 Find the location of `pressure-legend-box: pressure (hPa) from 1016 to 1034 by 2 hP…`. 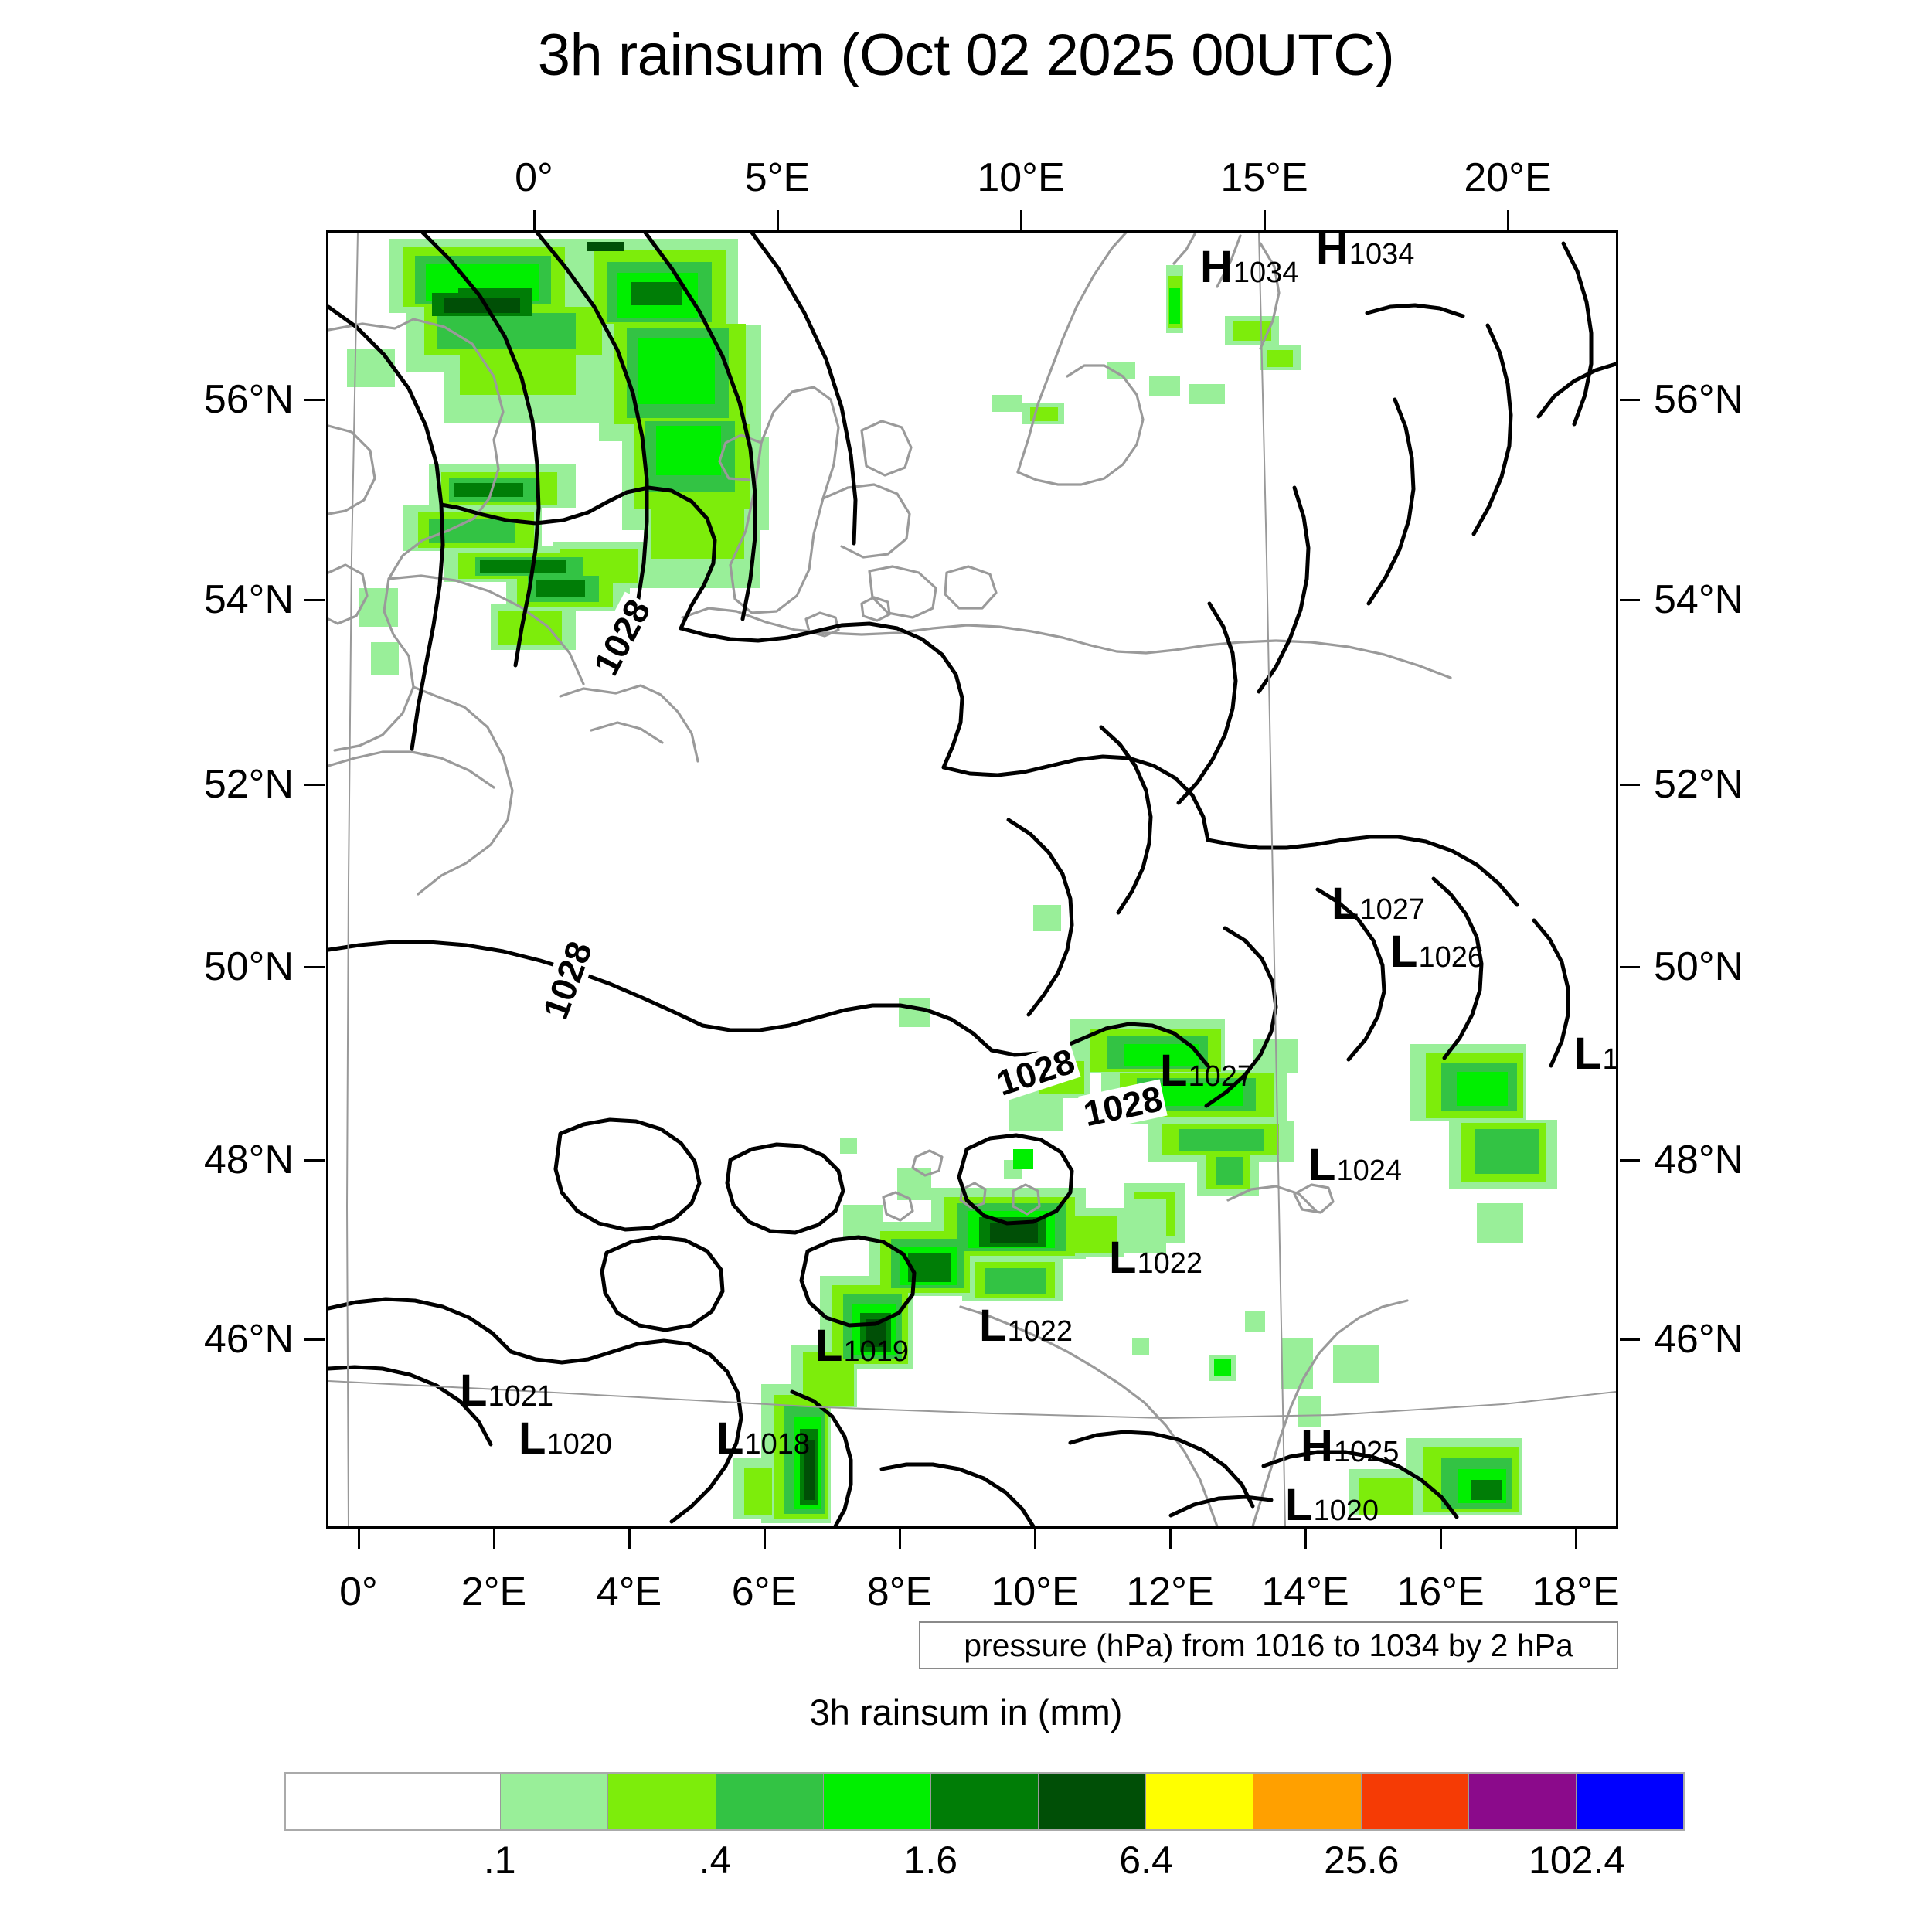

pressure-legend-box: pressure (hPa) from 1016 to 1034 by 2 hP… is located at coordinates (1269, 1645).